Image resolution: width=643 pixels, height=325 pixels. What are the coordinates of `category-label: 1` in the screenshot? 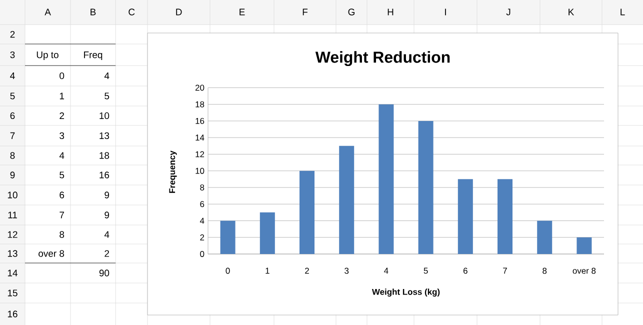 It's located at (62, 96).